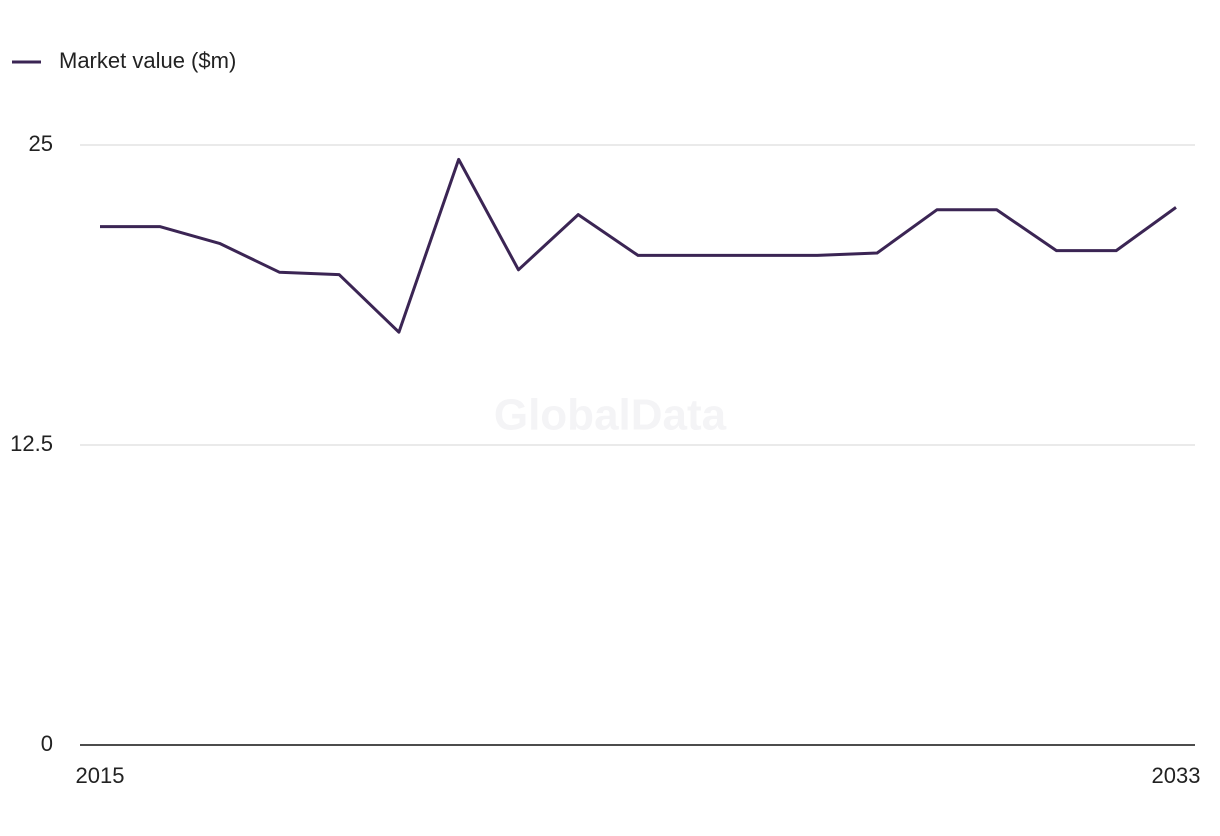 The width and height of the screenshot is (1220, 836). I want to click on y-tick-label: 0, so click(47, 743).